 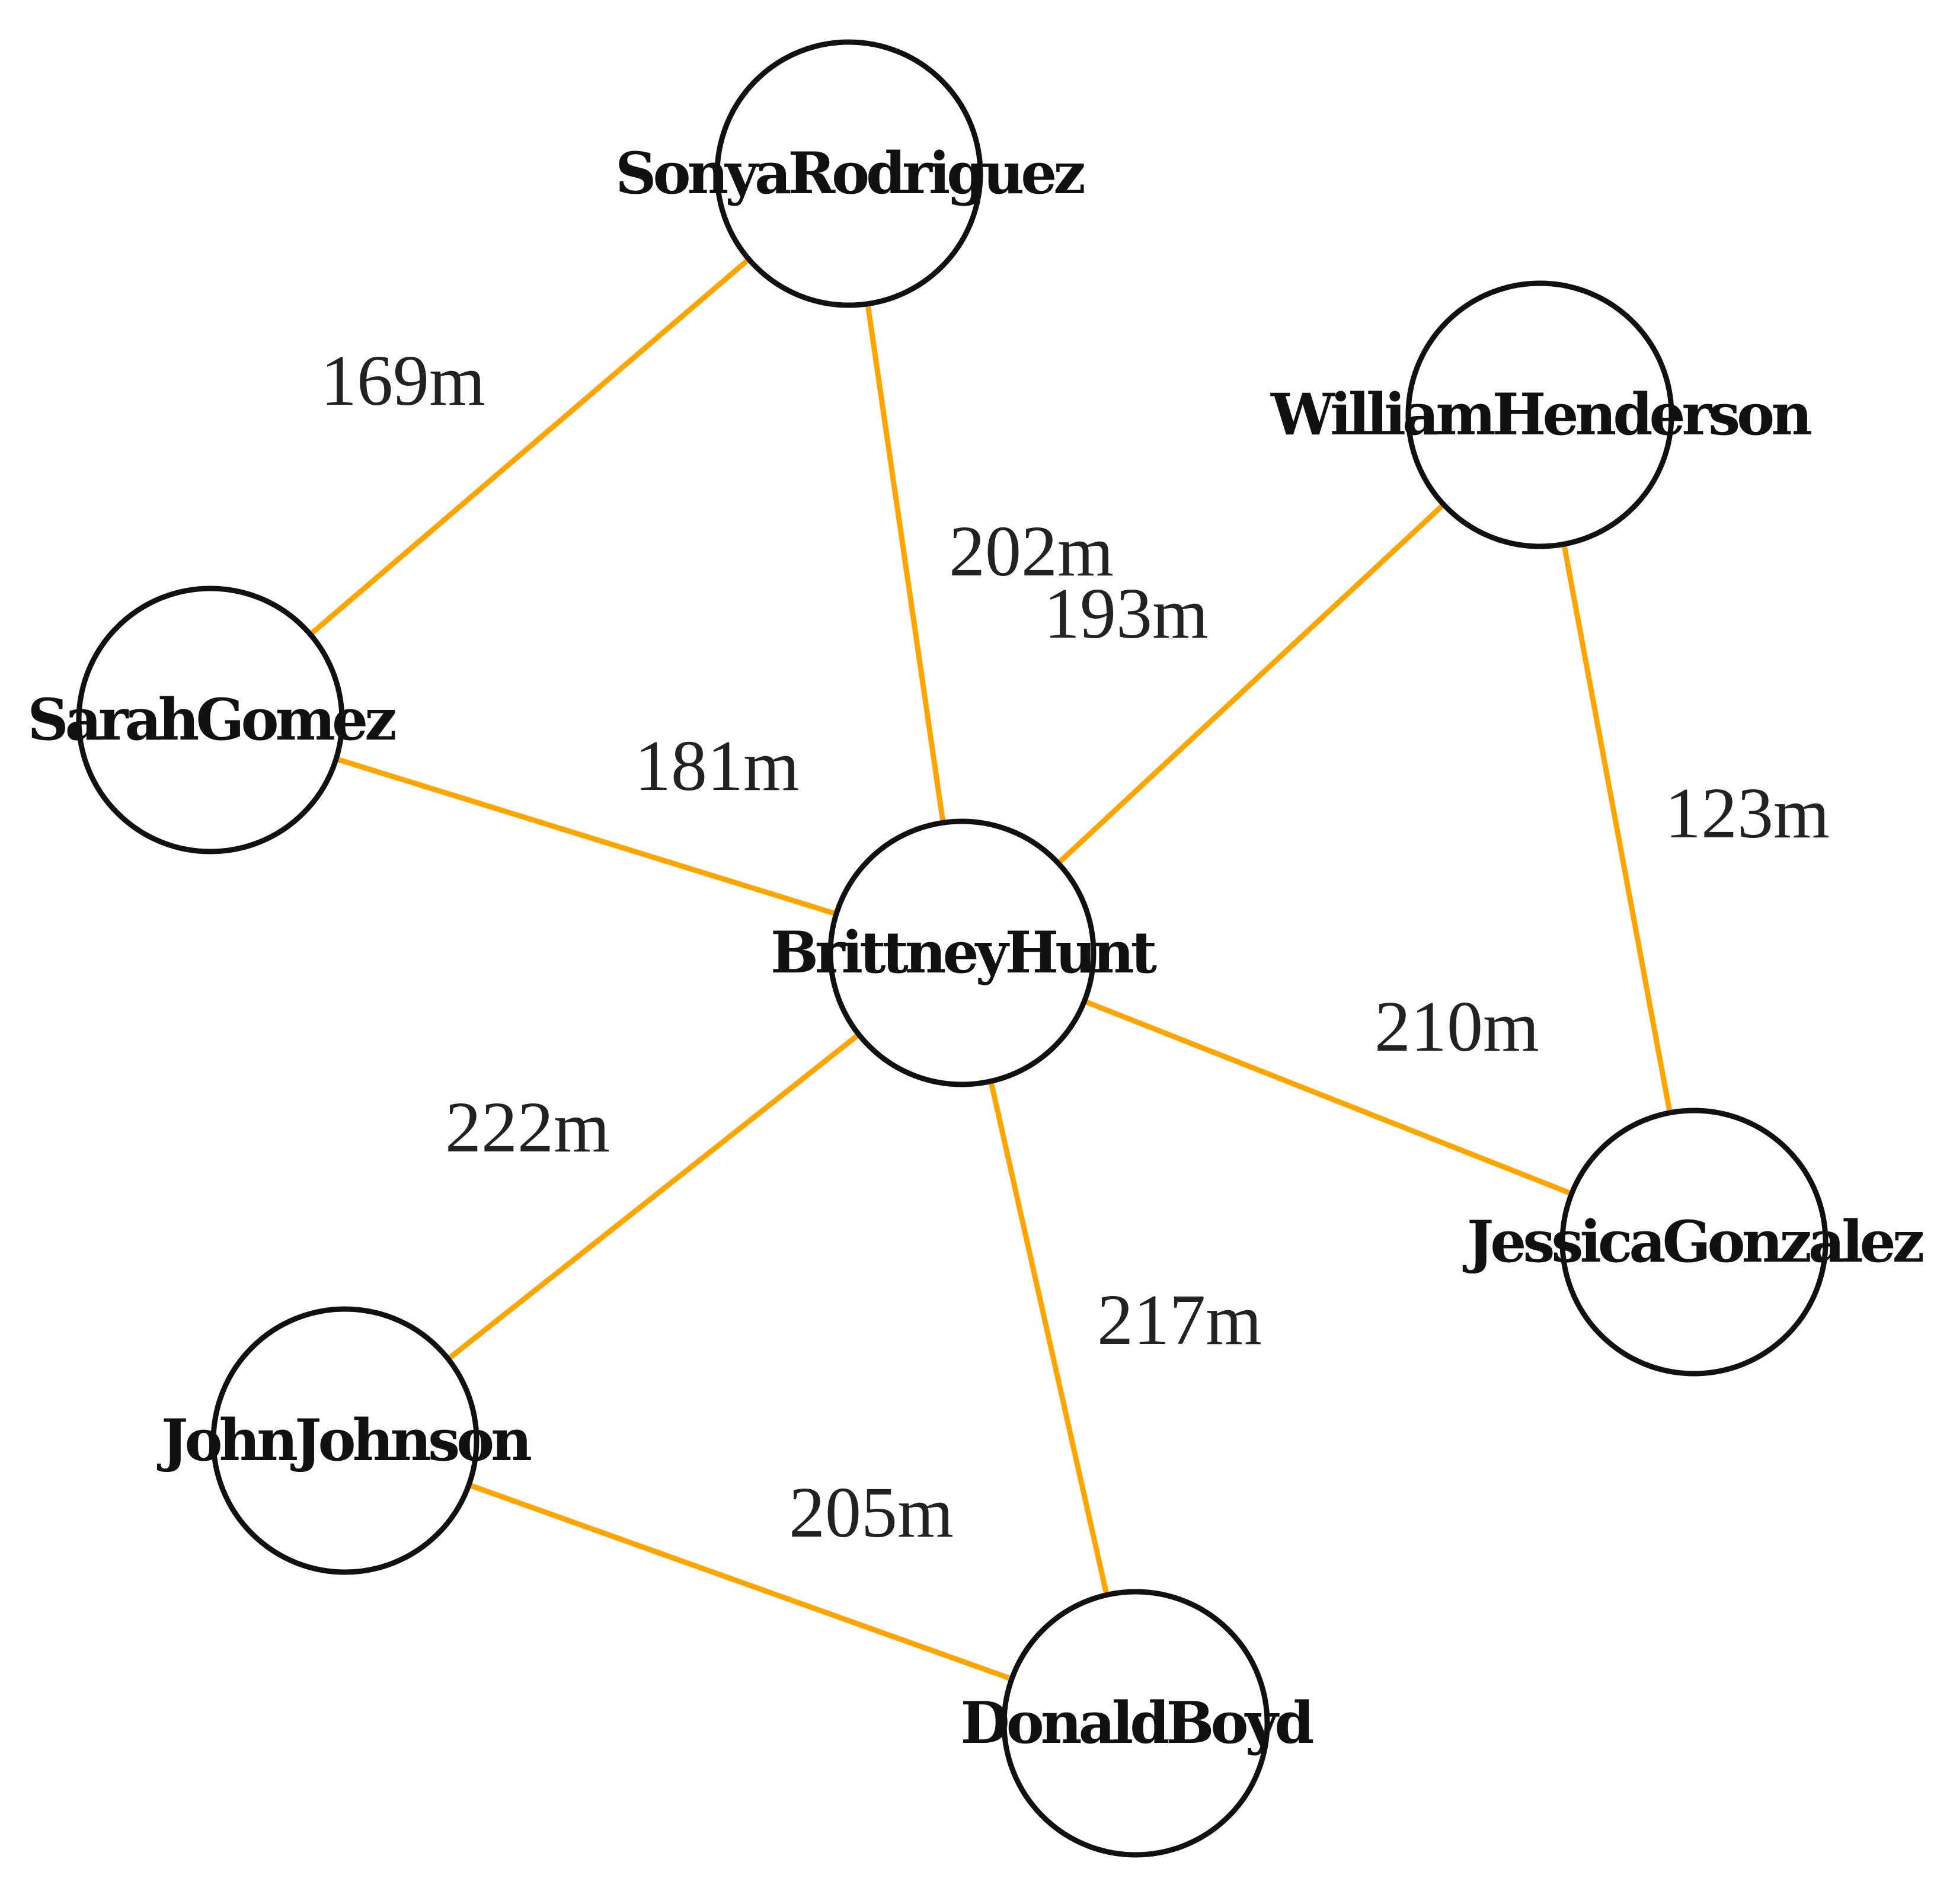 What do you see at coordinates (1251, 684) in the screenshot?
I see `edge-william-brittney` at bounding box center [1251, 684].